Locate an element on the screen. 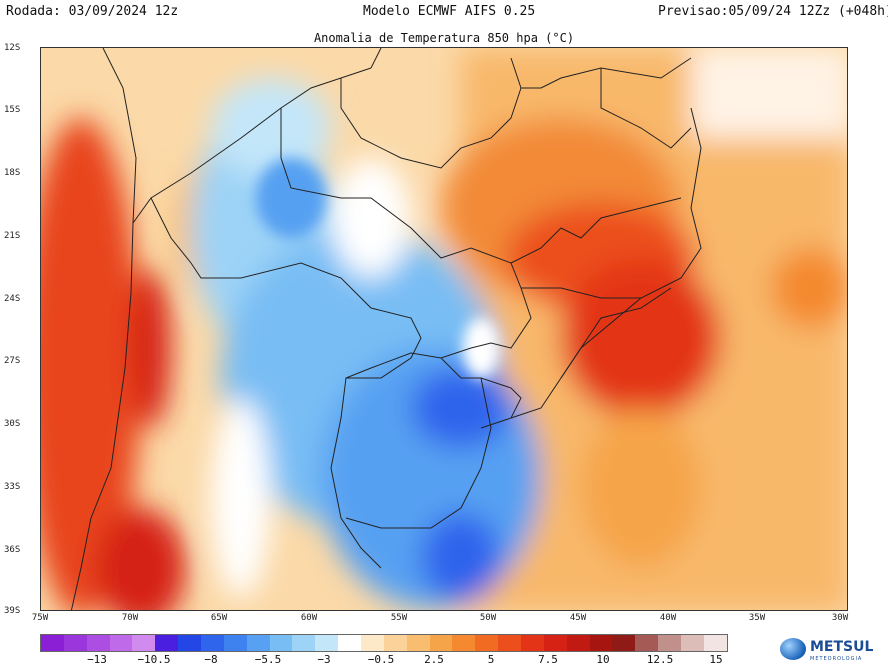 This screenshot has height=667, width=888. lon-label: 60W is located at coordinates (309, 618).